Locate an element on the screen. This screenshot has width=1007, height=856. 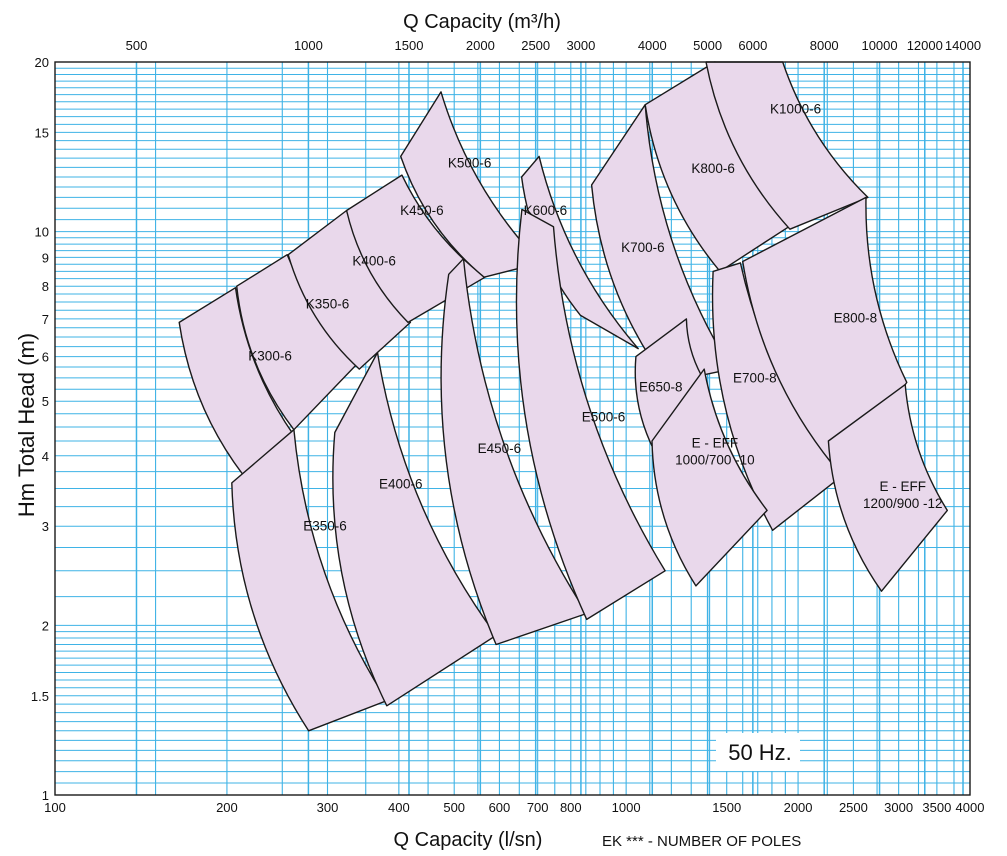
frequency-box is located at coordinates (758, 752).